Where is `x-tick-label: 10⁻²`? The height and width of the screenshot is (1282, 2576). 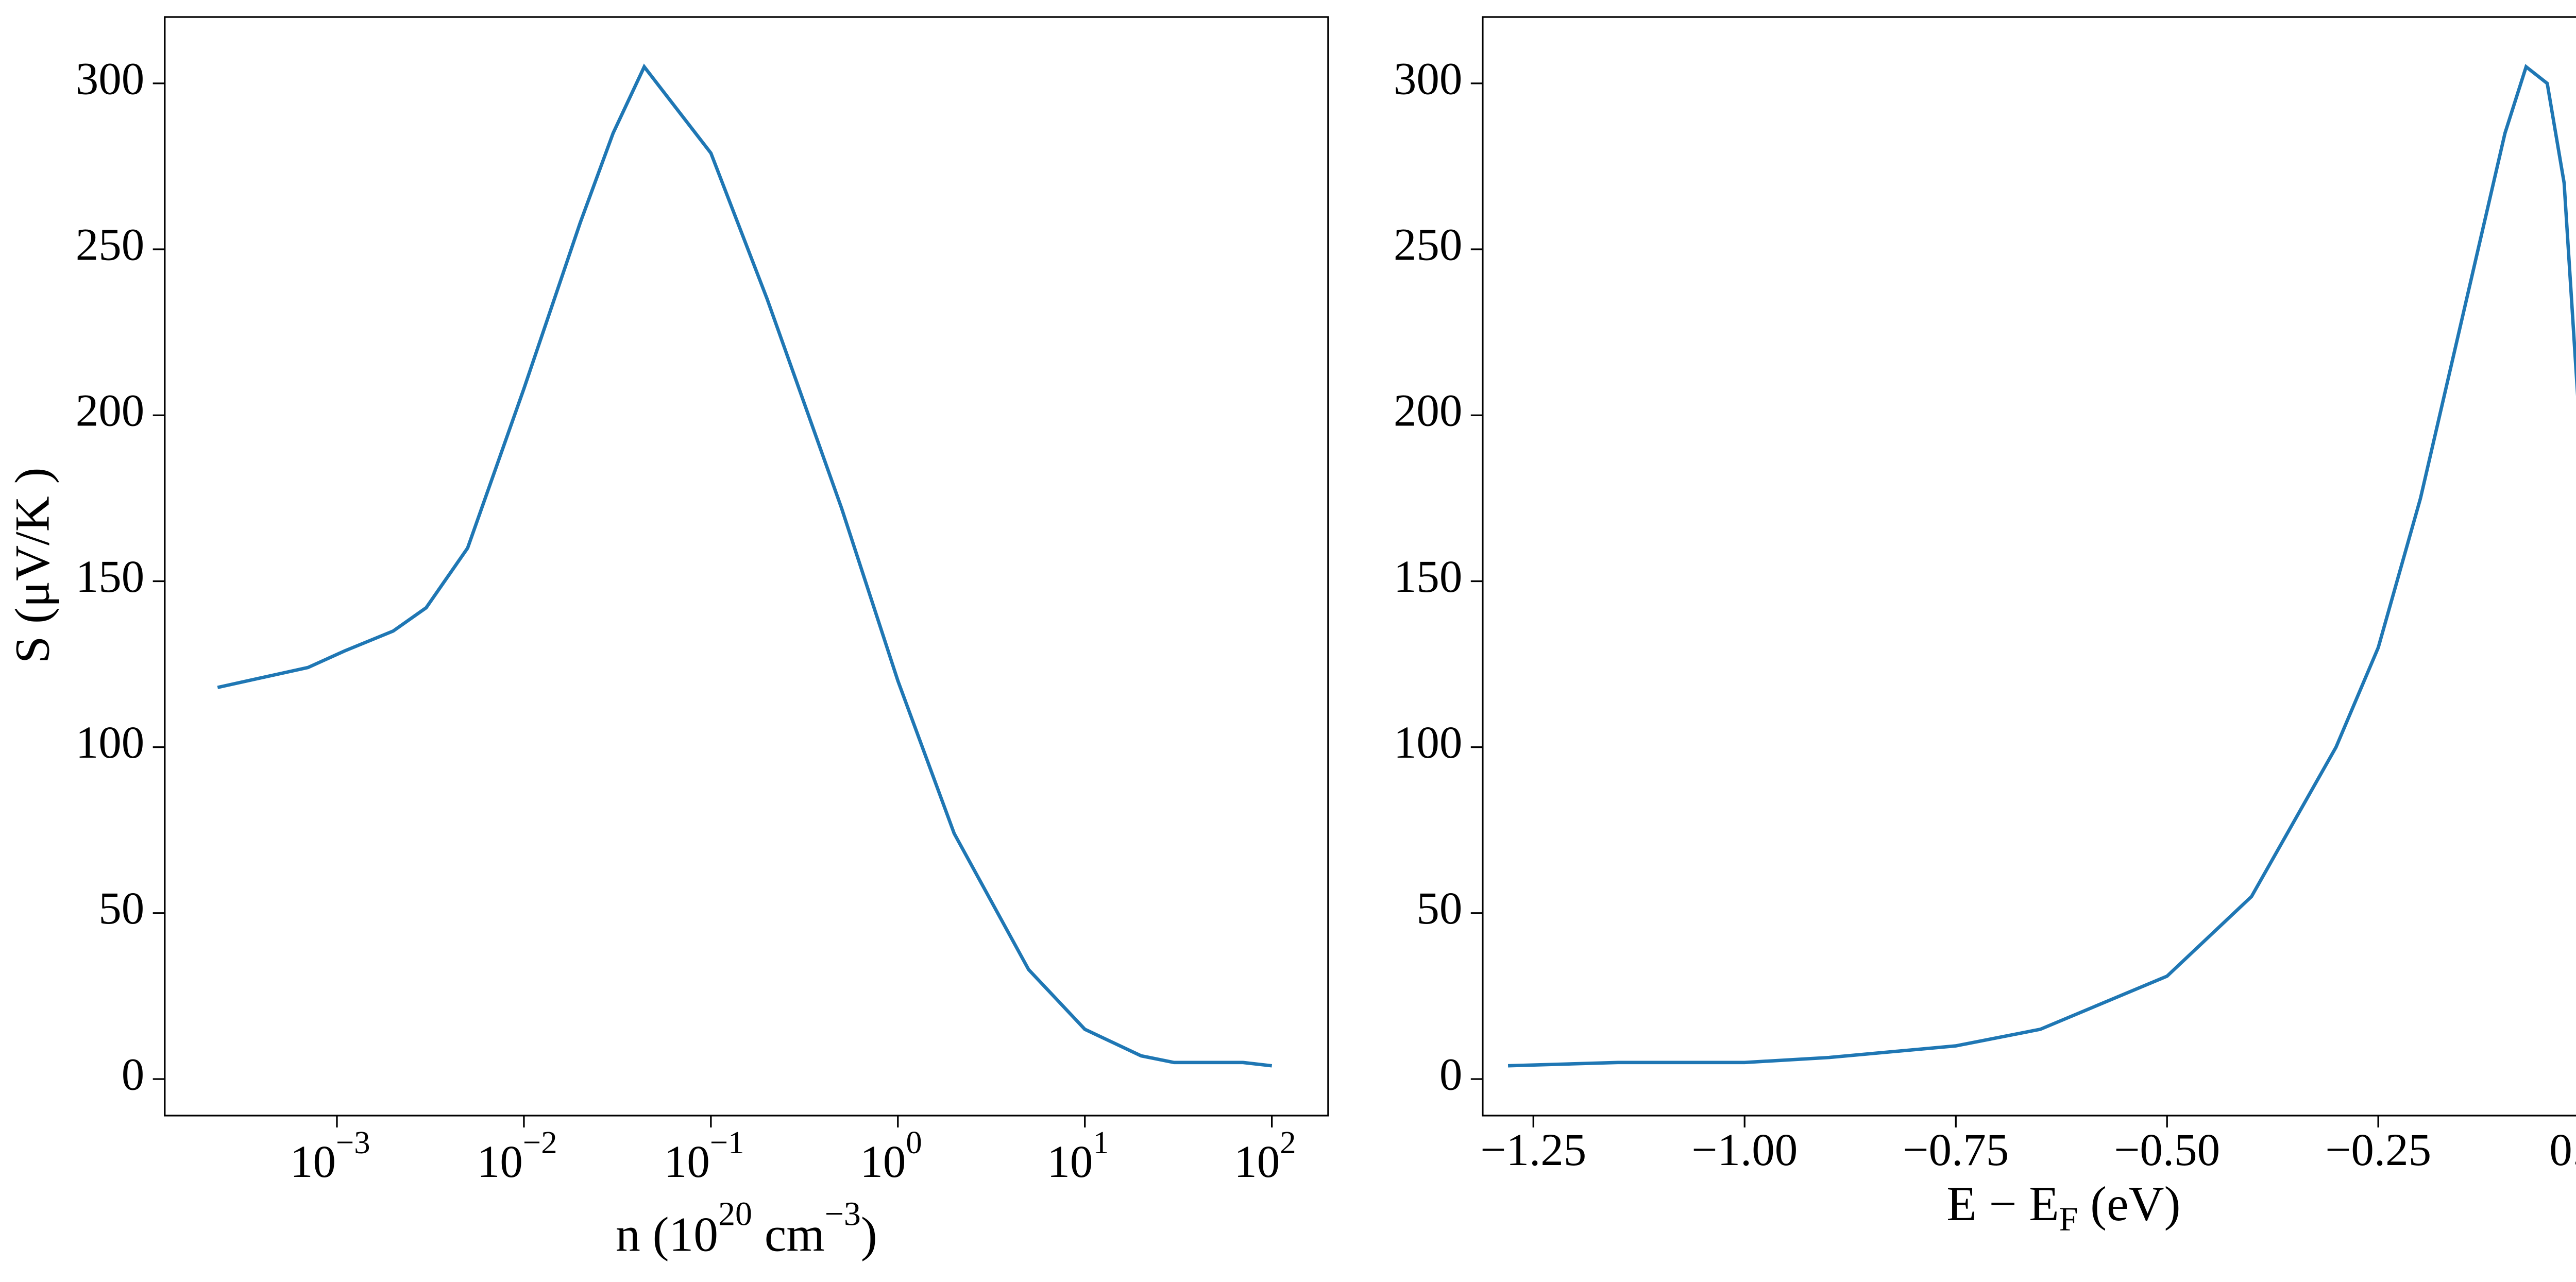 x-tick-label: 10⁻² is located at coordinates (517, 1156).